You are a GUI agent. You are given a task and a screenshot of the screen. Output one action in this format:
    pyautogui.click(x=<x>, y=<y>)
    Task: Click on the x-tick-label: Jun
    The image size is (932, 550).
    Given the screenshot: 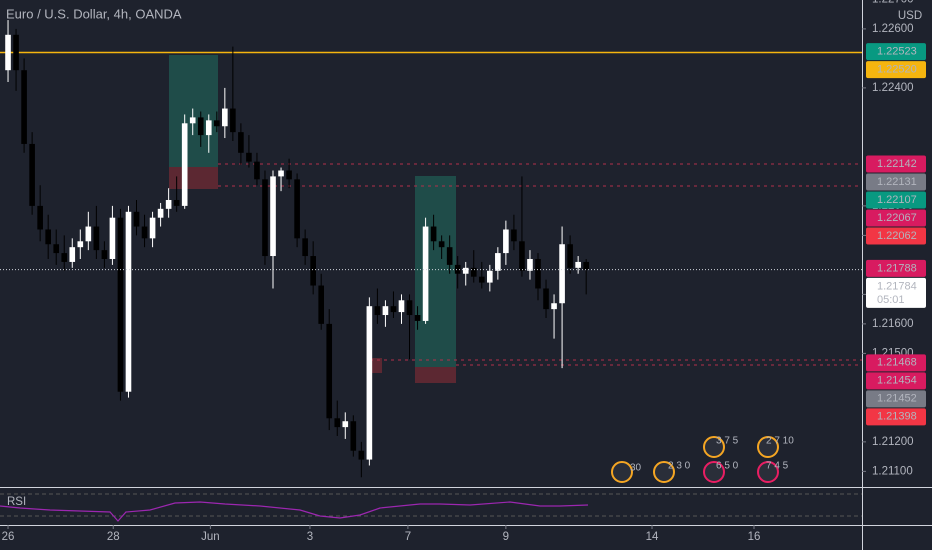 What is the action you would take?
    pyautogui.click(x=210, y=537)
    